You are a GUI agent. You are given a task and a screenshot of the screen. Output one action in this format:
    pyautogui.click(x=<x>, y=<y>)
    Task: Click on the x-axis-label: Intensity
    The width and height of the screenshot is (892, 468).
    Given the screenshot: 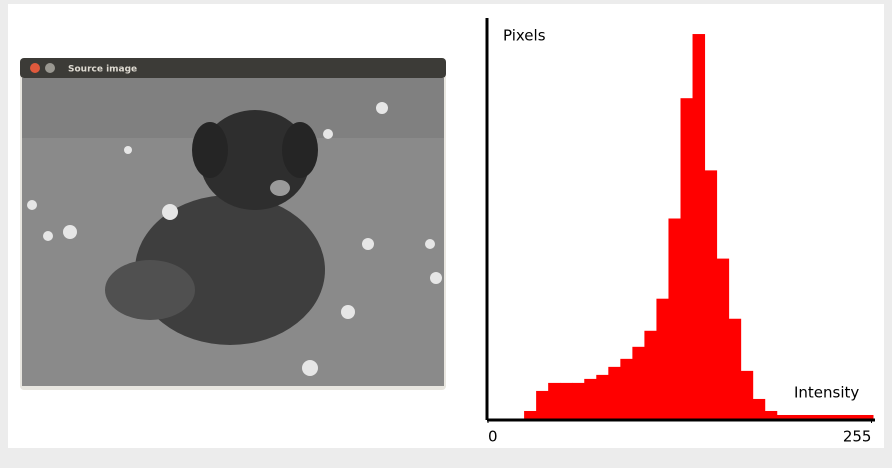 What is the action you would take?
    pyautogui.click(x=826, y=393)
    